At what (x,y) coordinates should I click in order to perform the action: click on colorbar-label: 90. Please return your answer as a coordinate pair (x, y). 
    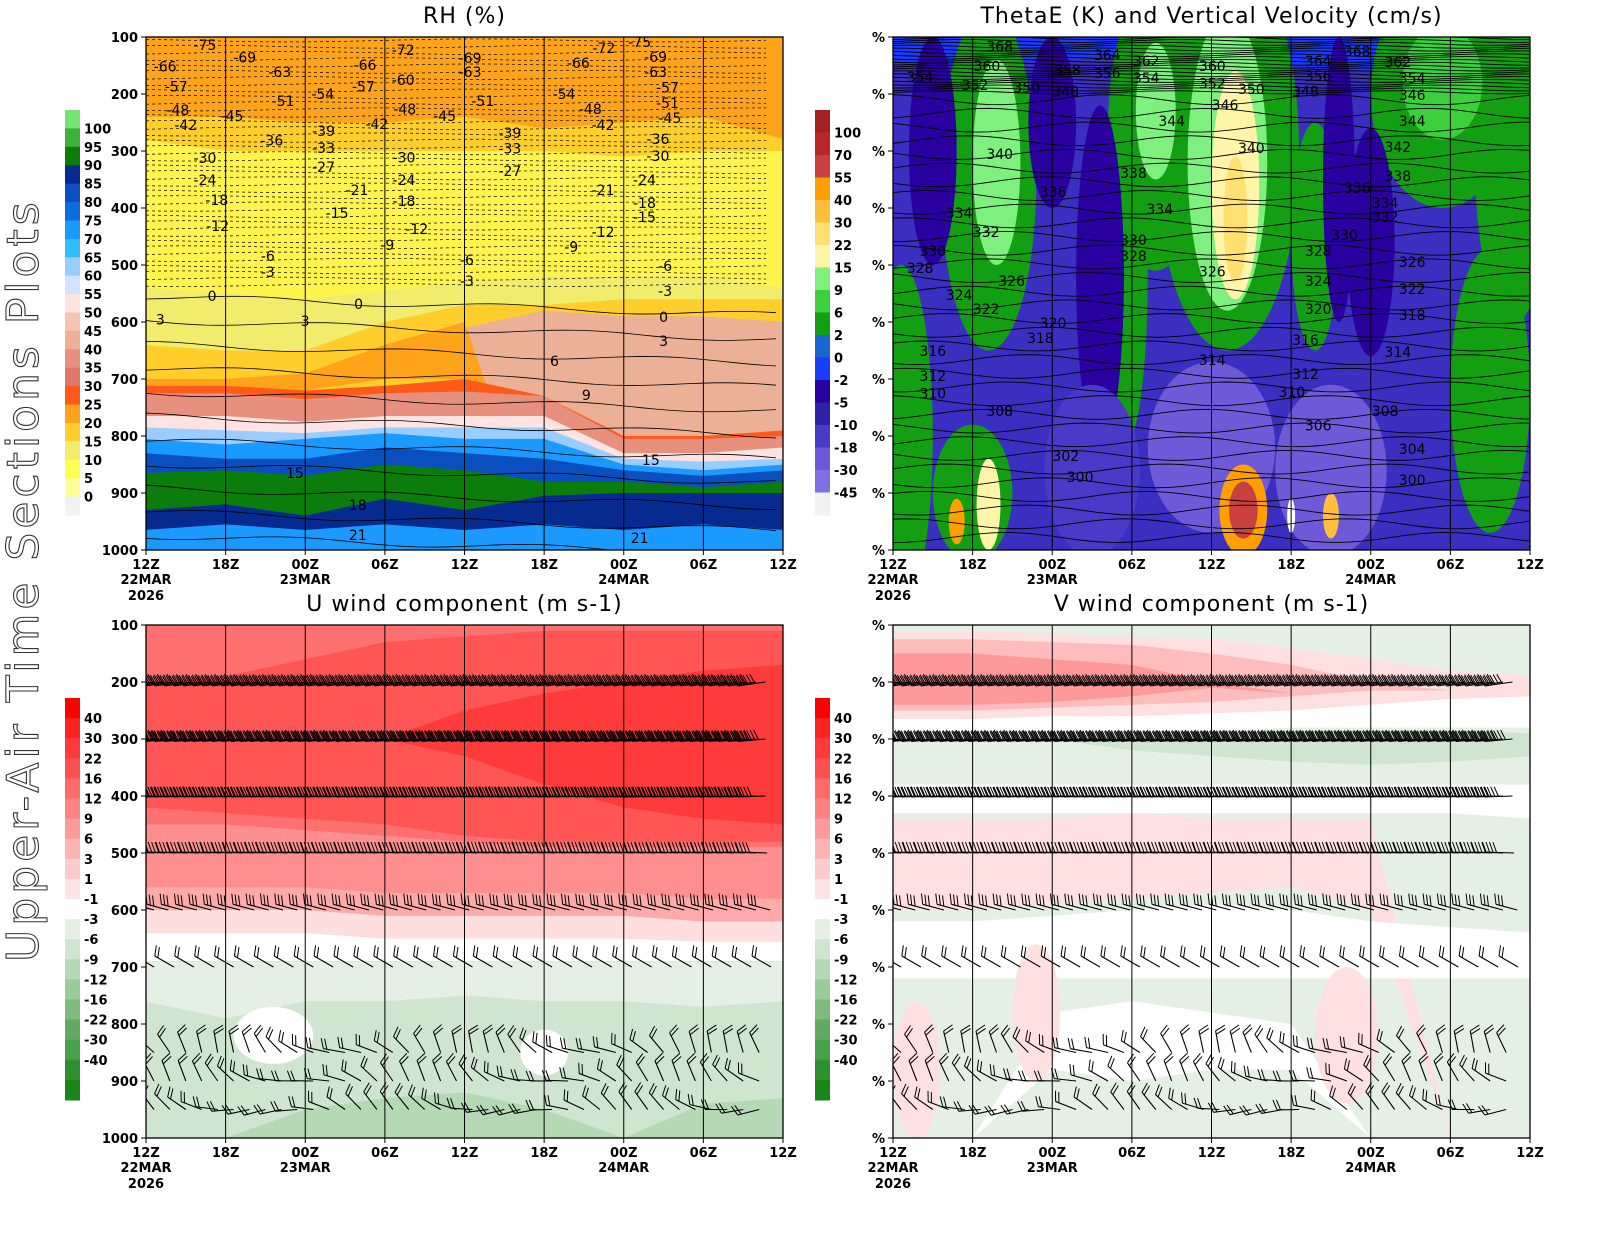
    Looking at the image, I should click on (93, 166).